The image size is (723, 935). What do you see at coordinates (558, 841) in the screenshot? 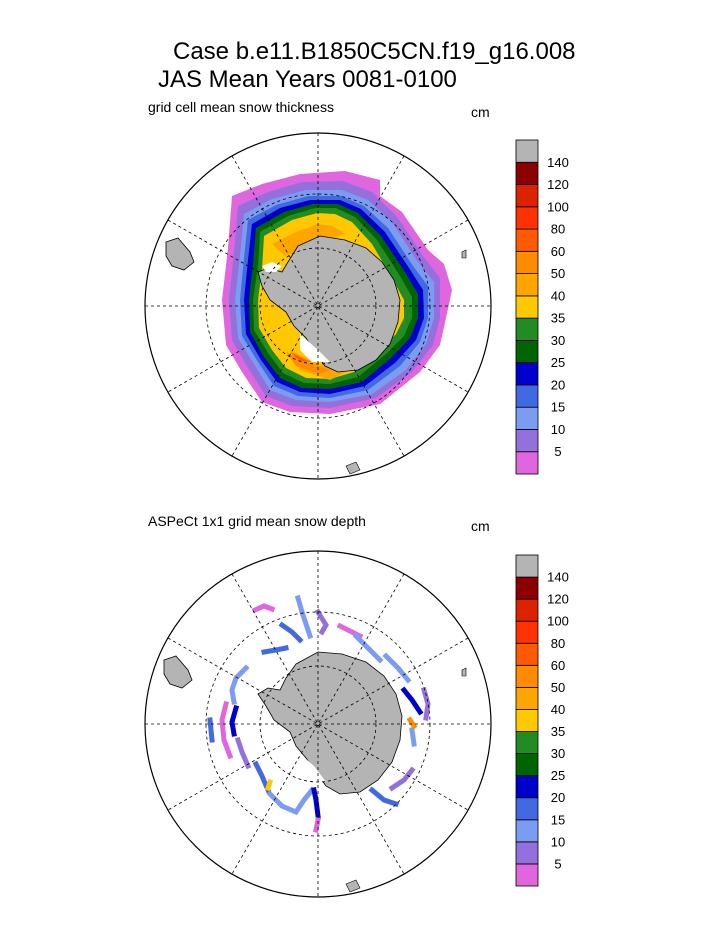
I see `colorbar-obs-tick-label: 10` at bounding box center [558, 841].